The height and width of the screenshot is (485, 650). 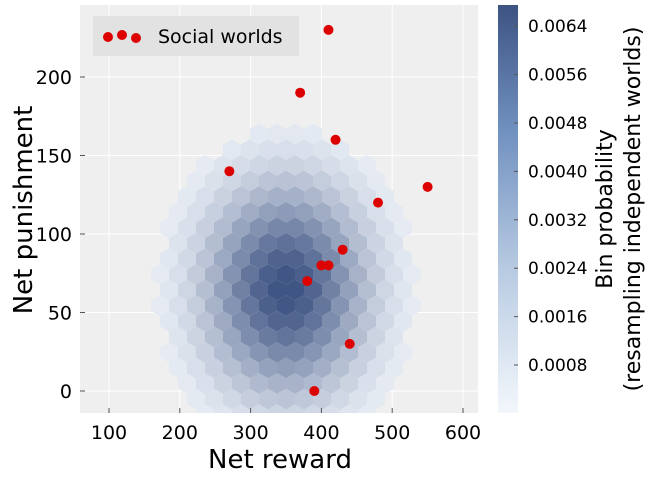 I want to click on colorbar-tick-label: 0.0016, so click(x=557, y=318).